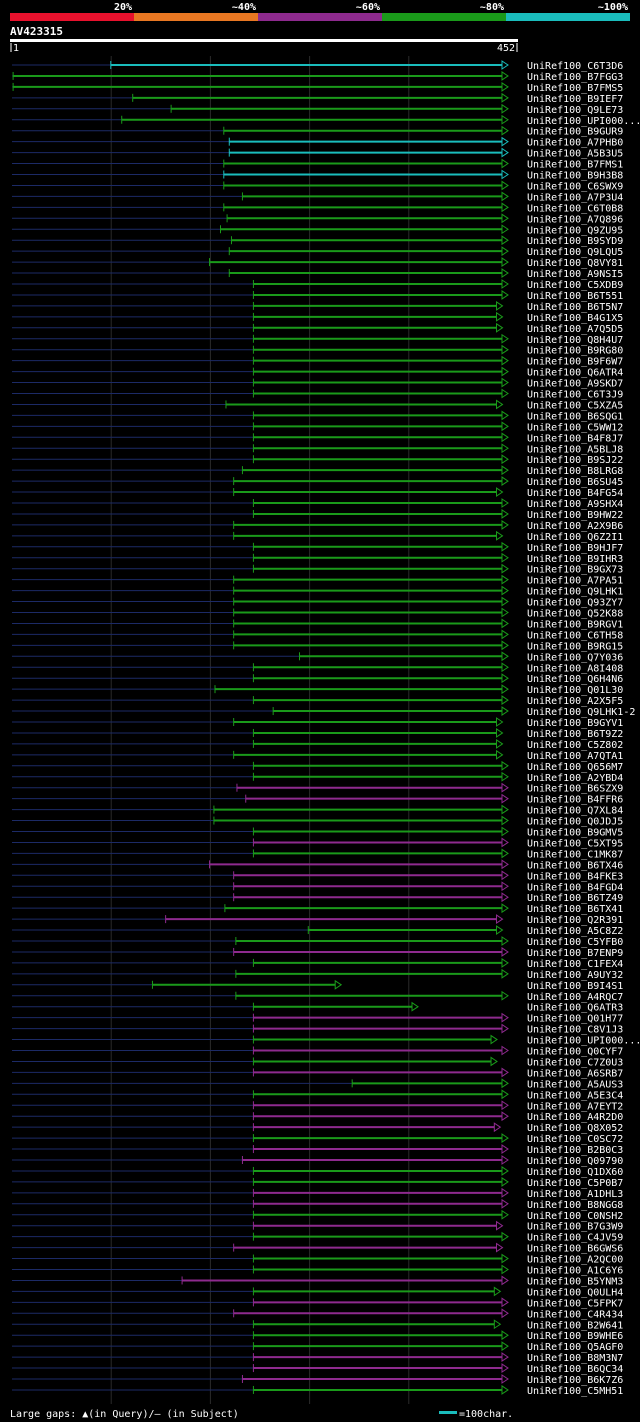  I want to click on hit-label: UniRef100_A5BLJ8, so click(575, 449).